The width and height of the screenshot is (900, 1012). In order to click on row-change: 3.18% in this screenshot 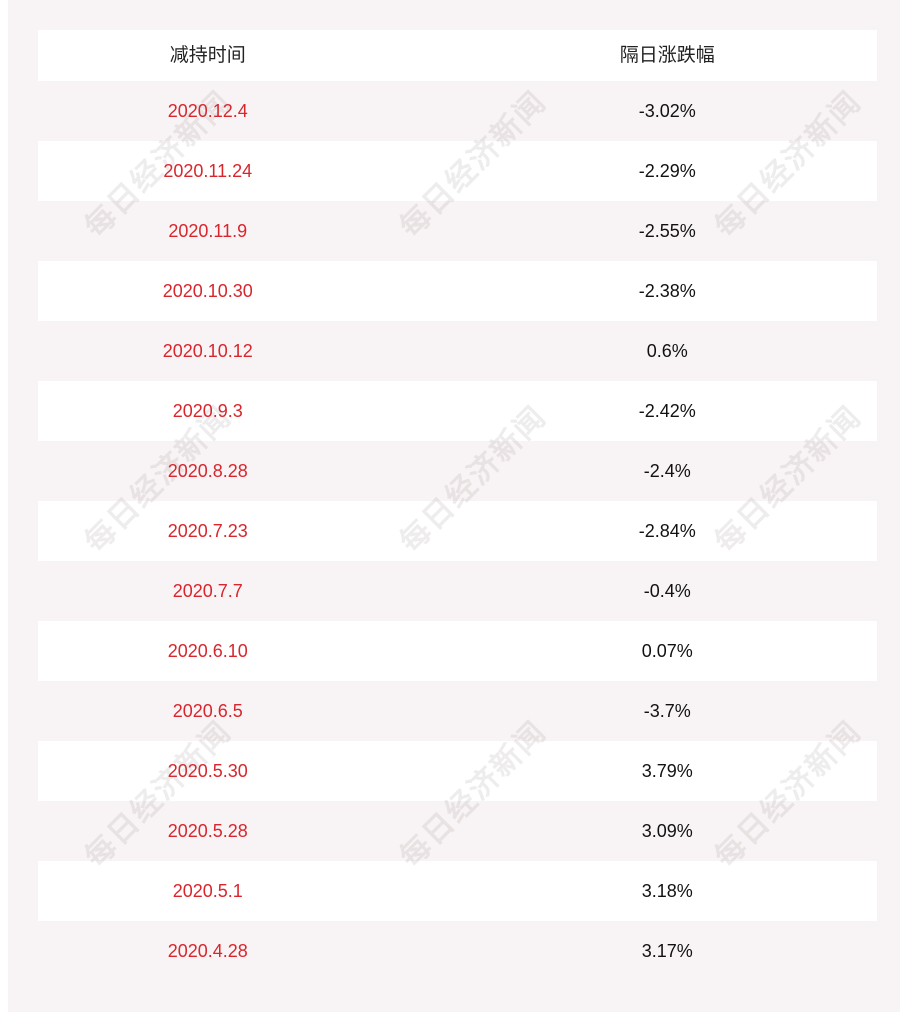, I will do `click(667, 891)`.